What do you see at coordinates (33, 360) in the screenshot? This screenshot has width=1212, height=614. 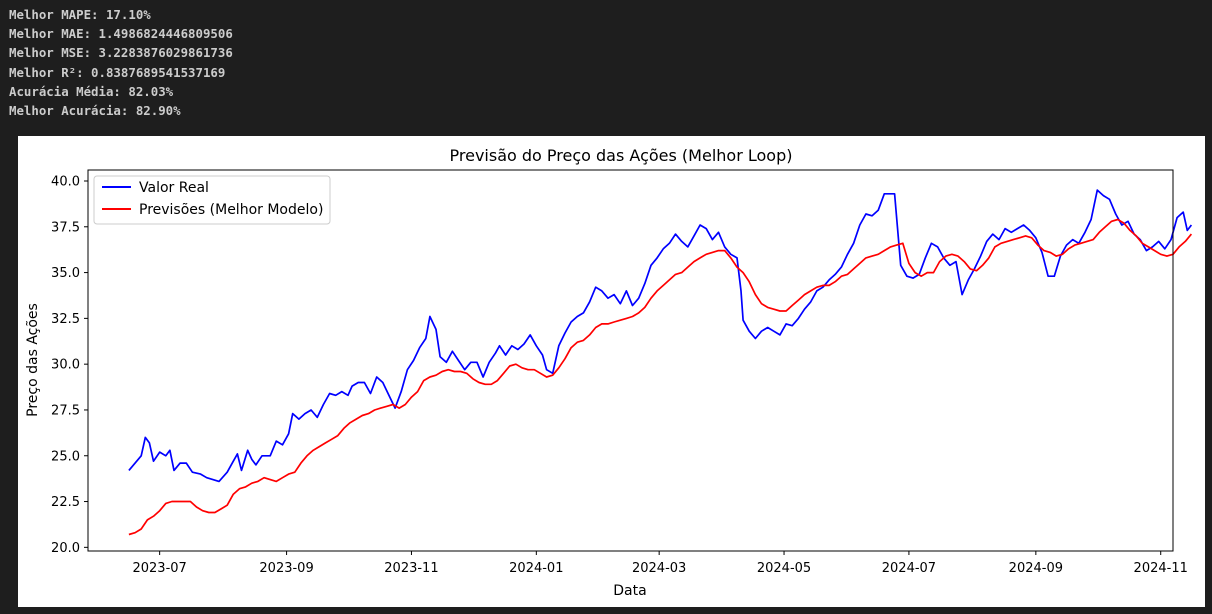 I see `y-axis-label: Preço das Ações` at bounding box center [33, 360].